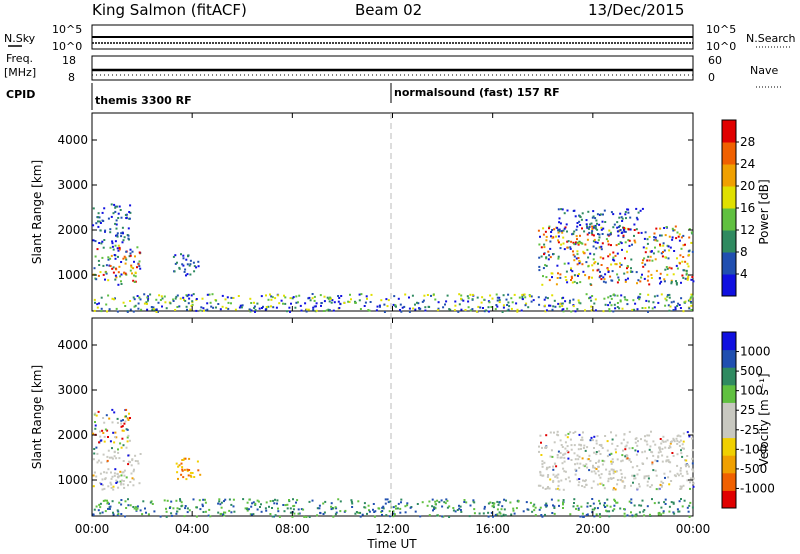 This screenshot has height=554, width=800. What do you see at coordinates (693, 529) in the screenshot?
I see `x-tick-label: 00:00` at bounding box center [693, 529].